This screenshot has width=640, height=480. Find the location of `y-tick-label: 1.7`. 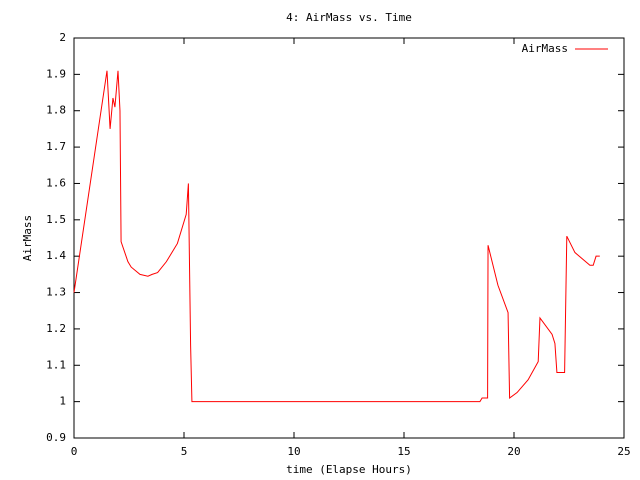

y-tick-label: 1.7 is located at coordinates (56, 146).